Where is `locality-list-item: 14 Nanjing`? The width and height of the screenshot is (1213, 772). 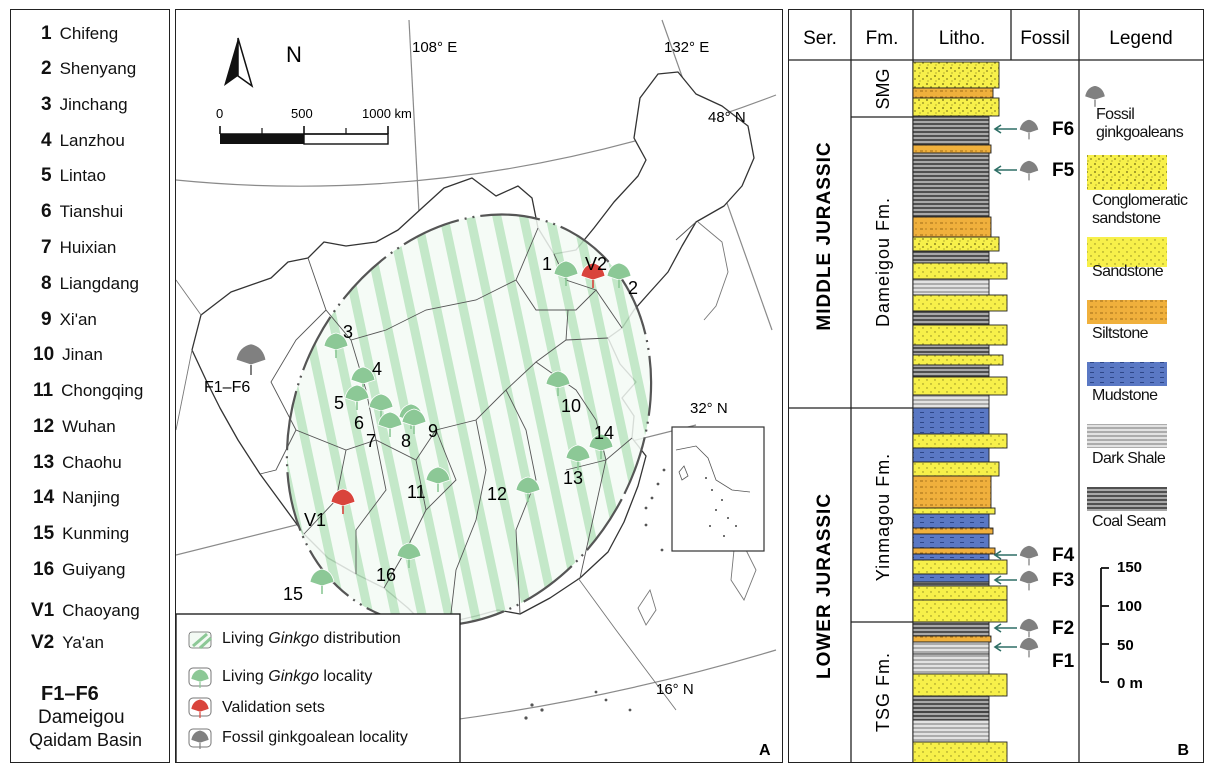
locality-list-item: 14 Nanjing is located at coordinates (76, 497).